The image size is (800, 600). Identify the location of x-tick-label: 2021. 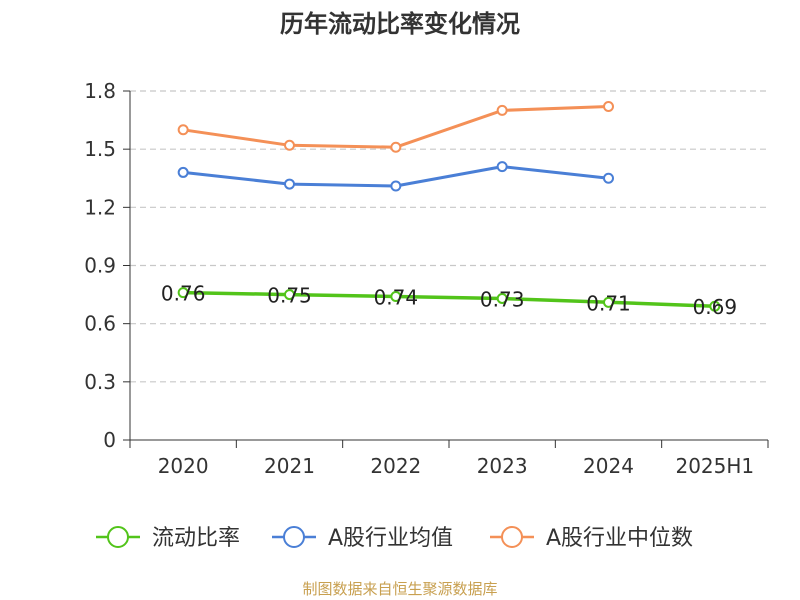
(289, 466).